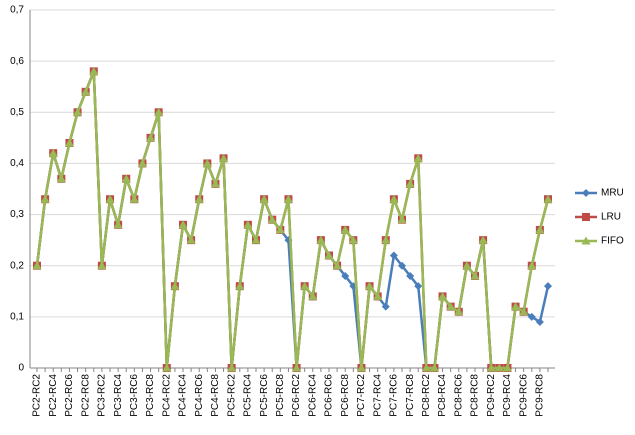 The width and height of the screenshot is (635, 435). I want to click on x-tick-label: PC7-RC2, so click(361, 395).